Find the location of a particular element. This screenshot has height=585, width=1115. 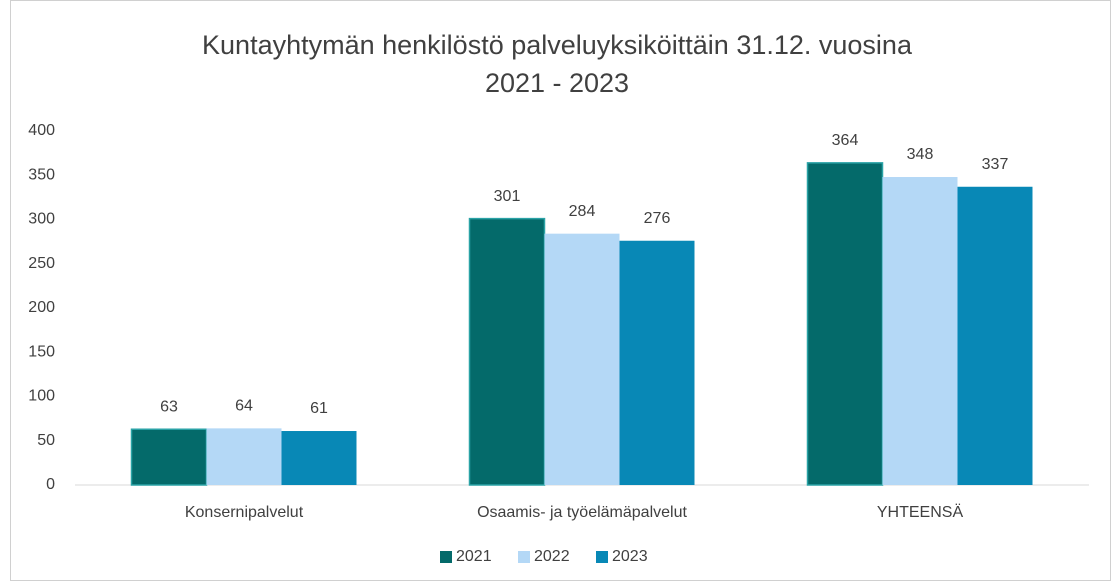

value-label: 337 is located at coordinates (995, 164).